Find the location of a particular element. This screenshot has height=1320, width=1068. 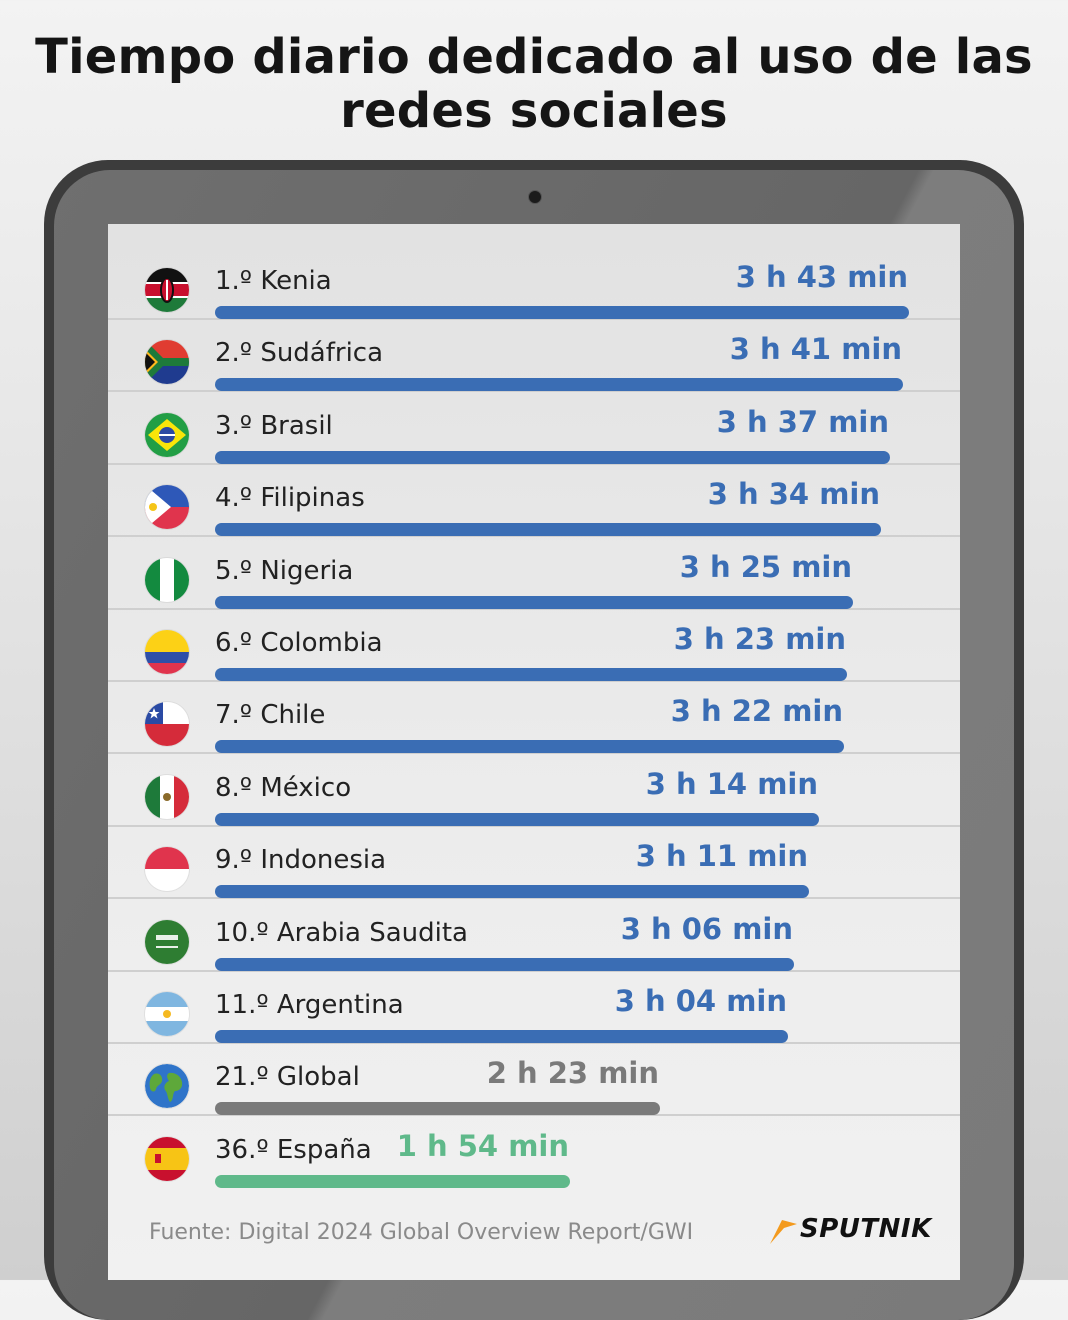

camera-icon is located at coordinates (535, 197).